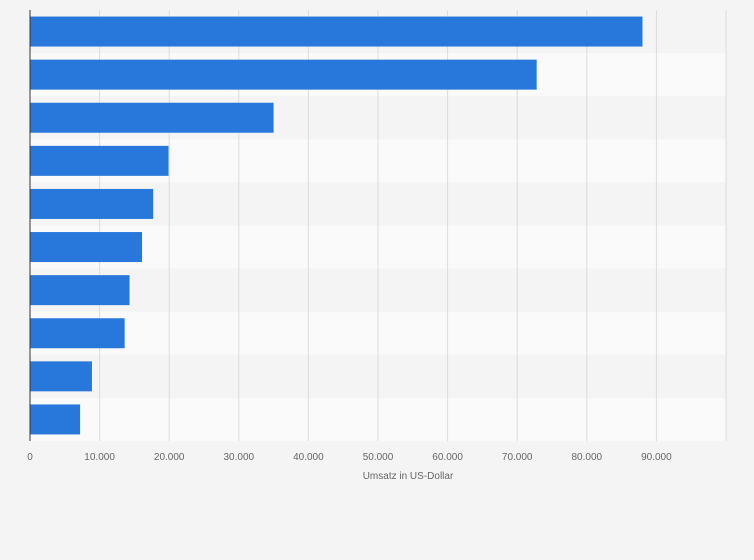 Image resolution: width=754 pixels, height=560 pixels. I want to click on x-tick-label: 50.000, so click(378, 457).